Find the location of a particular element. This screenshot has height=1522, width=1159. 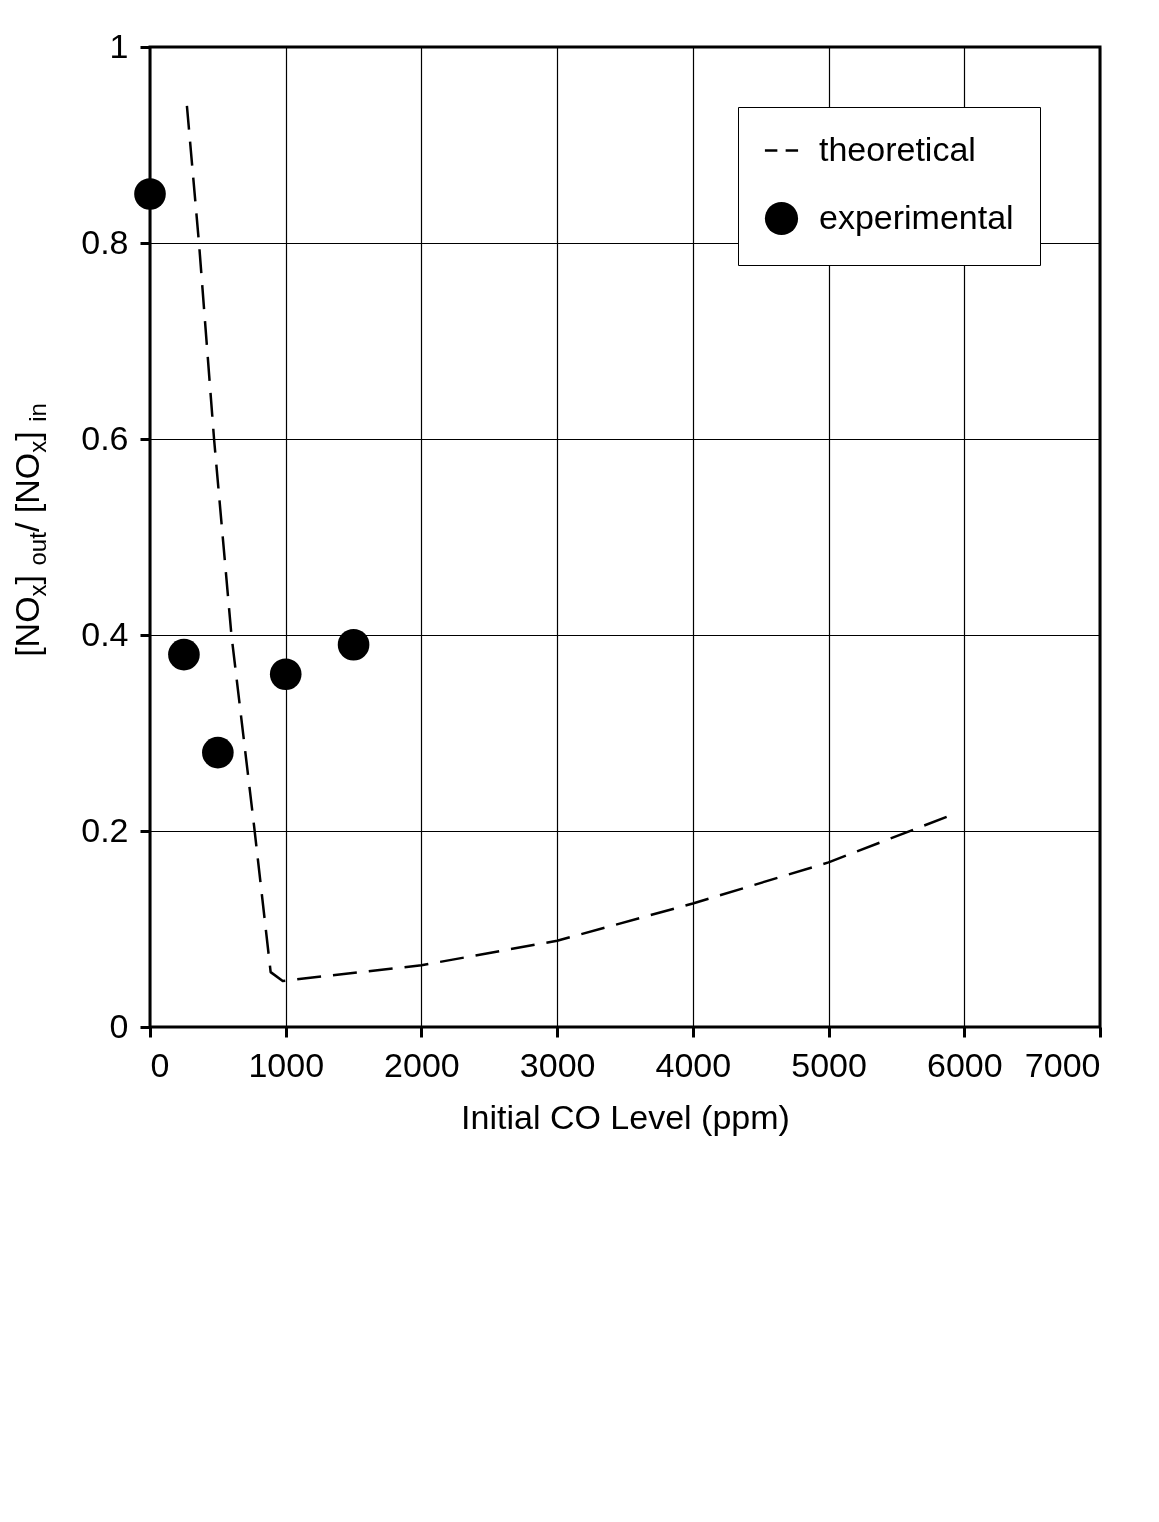

x-tick-label: 6000 is located at coordinates (964, 1064).